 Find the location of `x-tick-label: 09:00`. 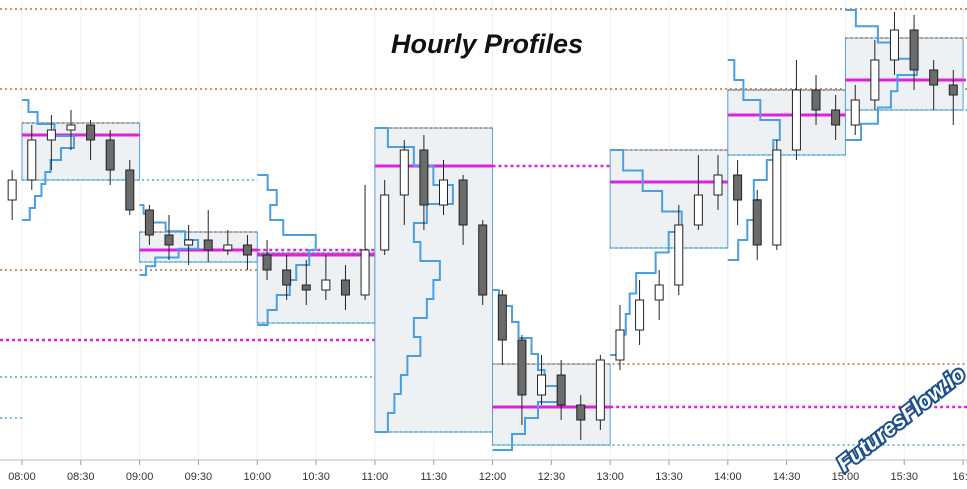

x-tick-label: 09:00 is located at coordinates (140, 477).